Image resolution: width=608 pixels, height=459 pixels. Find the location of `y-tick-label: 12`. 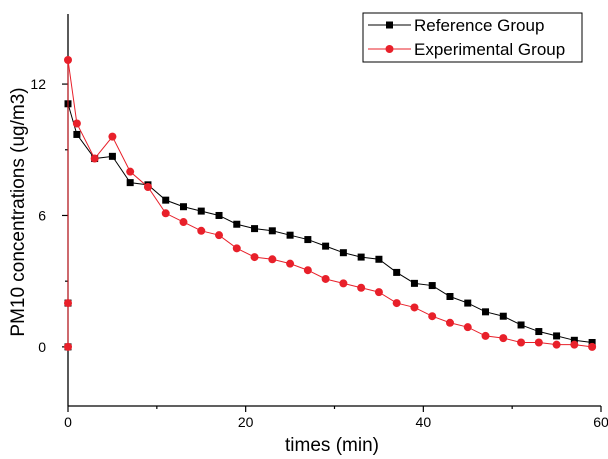

y-tick-label: 12 is located at coordinates (38, 84).